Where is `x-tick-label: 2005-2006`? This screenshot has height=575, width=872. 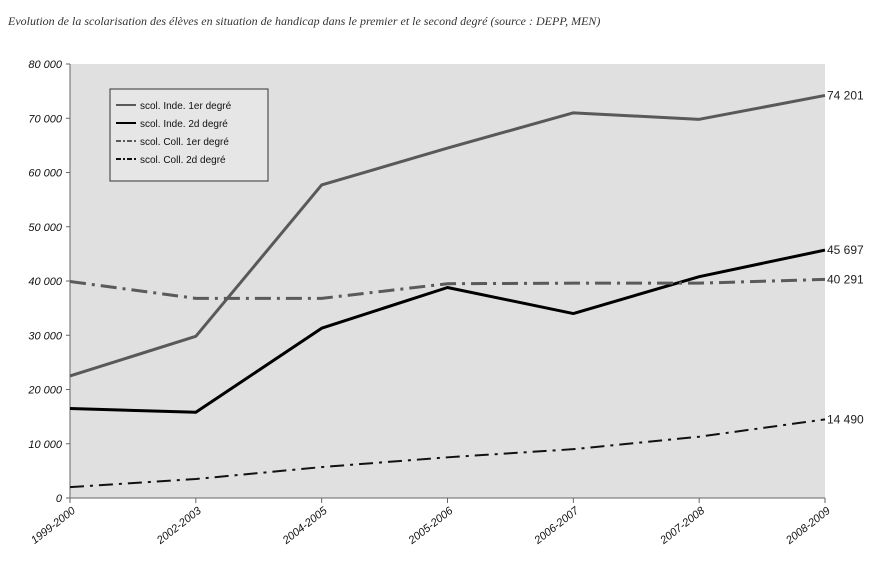 x-tick-label: 2005-2006 is located at coordinates (431, 525).